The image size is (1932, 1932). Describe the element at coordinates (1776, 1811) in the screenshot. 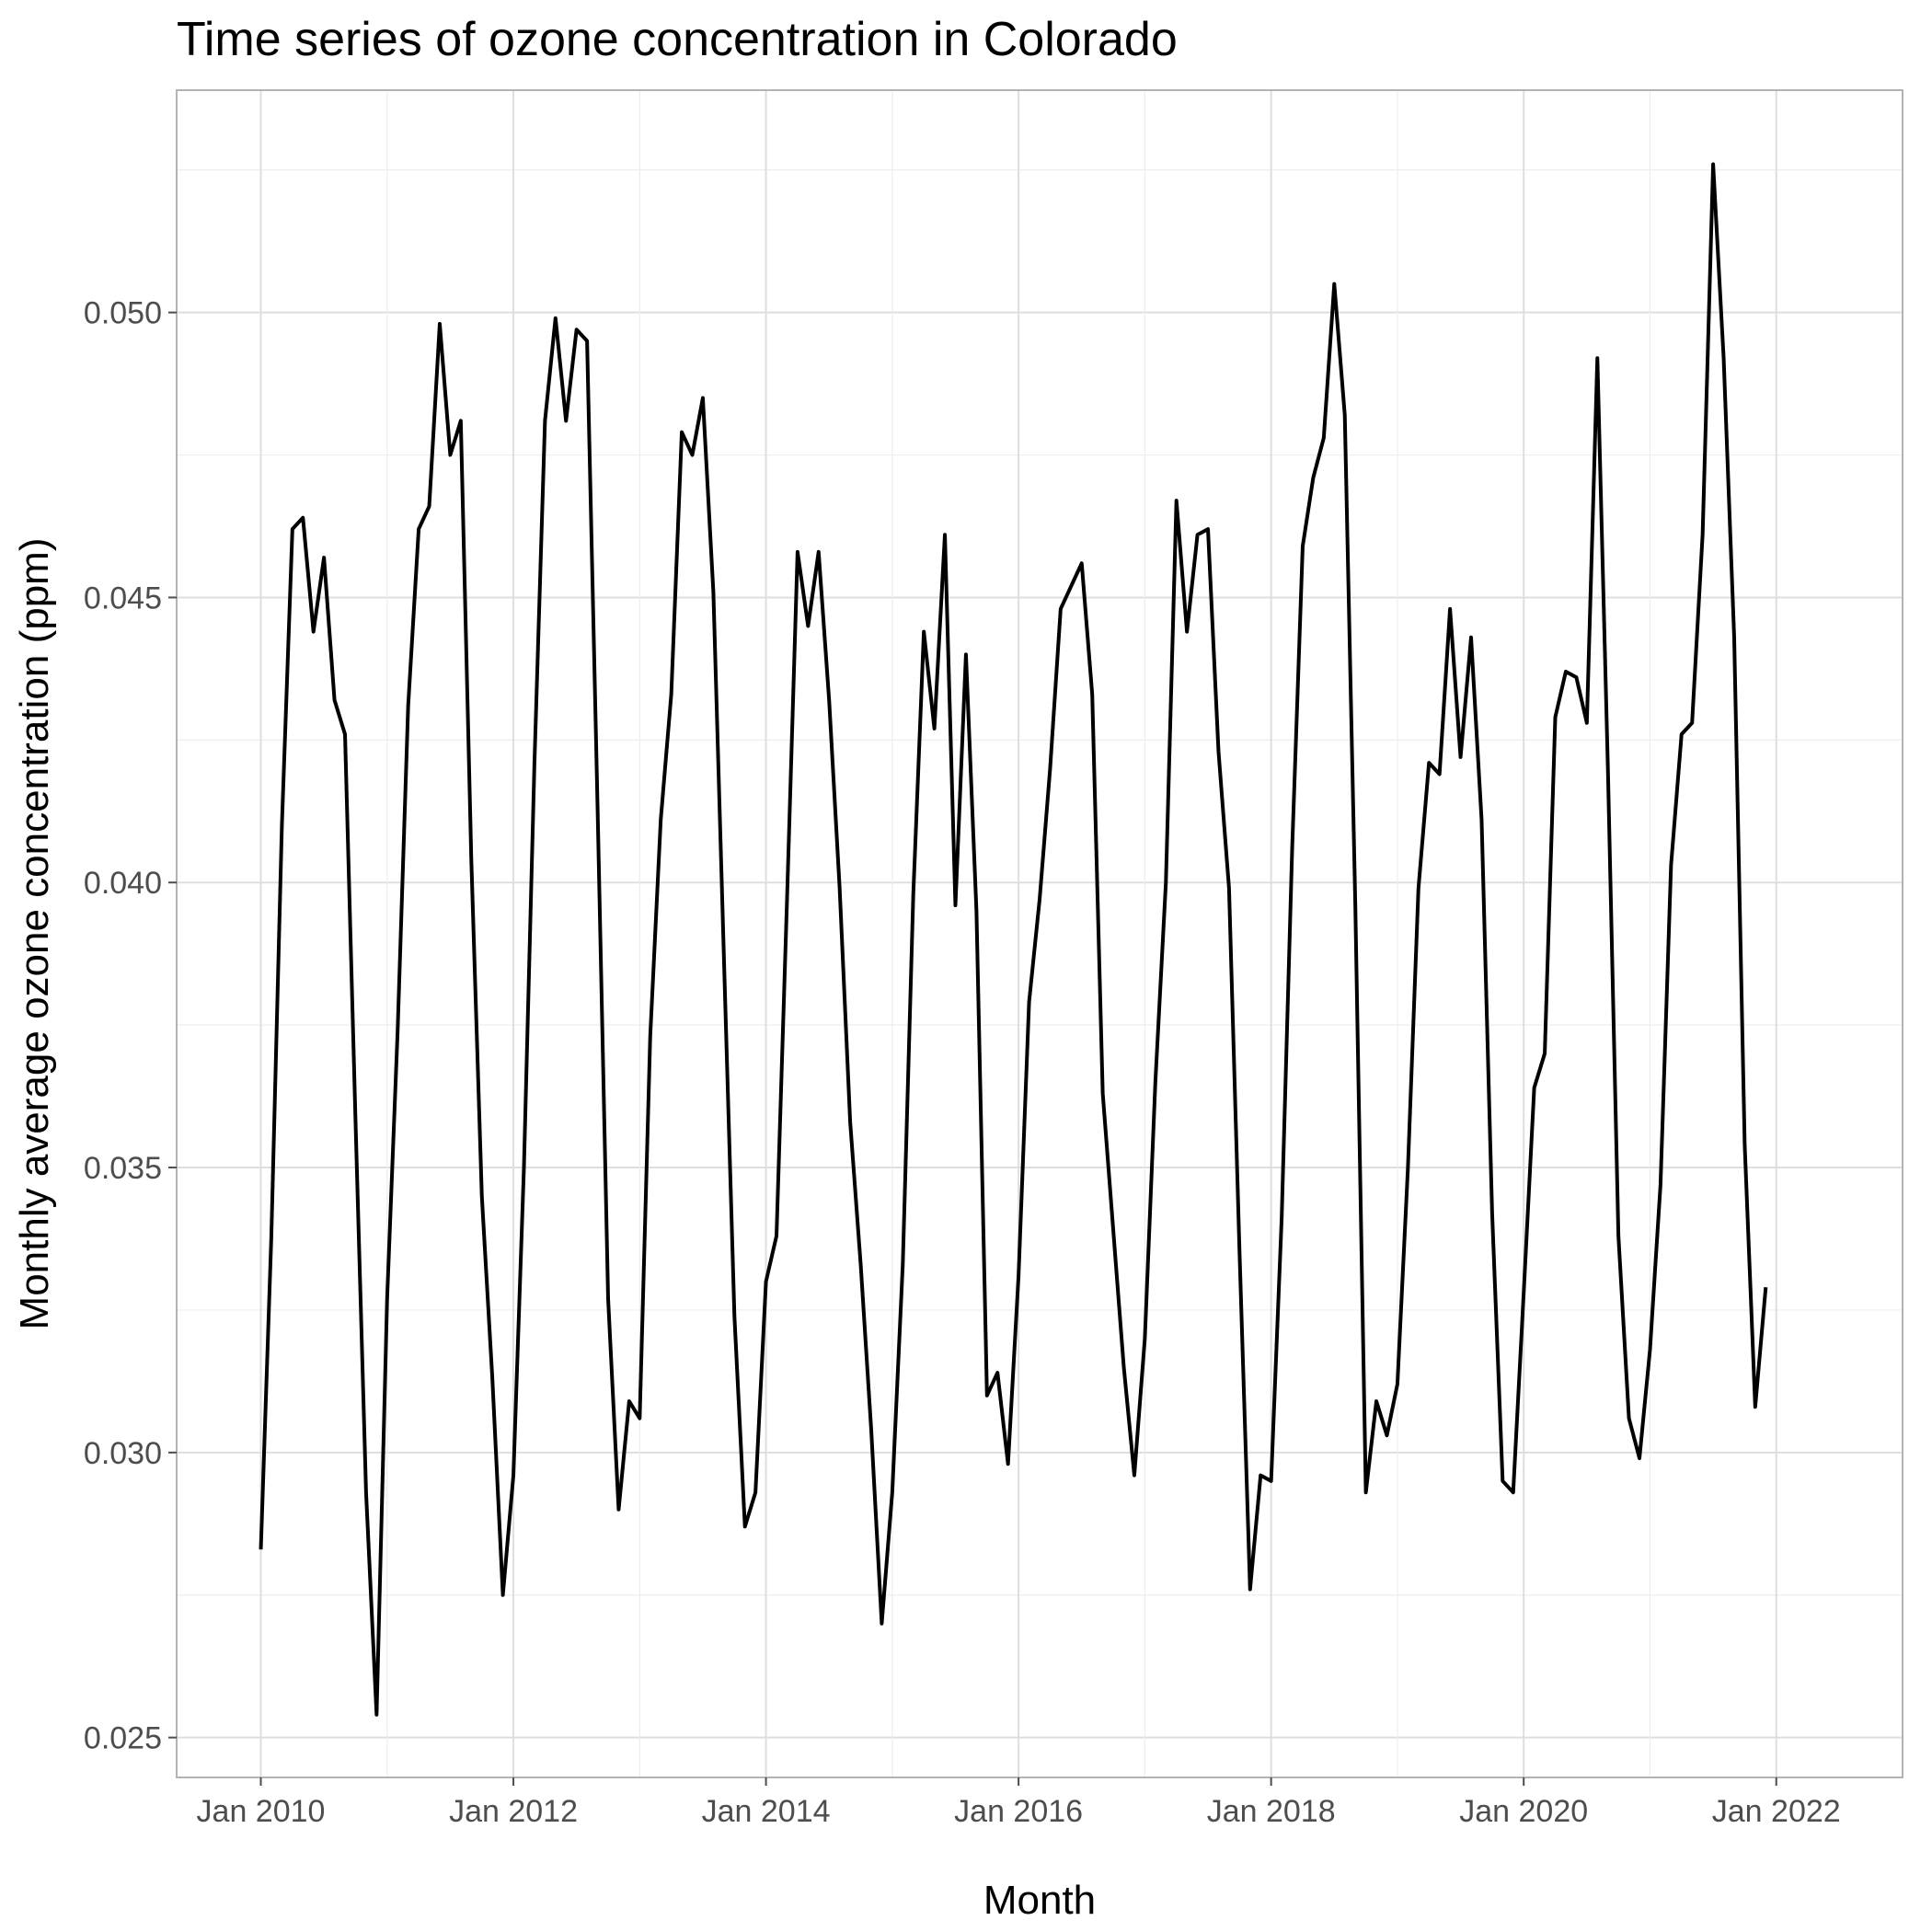

I see `x-tick-label: Jan 2022` at that location.